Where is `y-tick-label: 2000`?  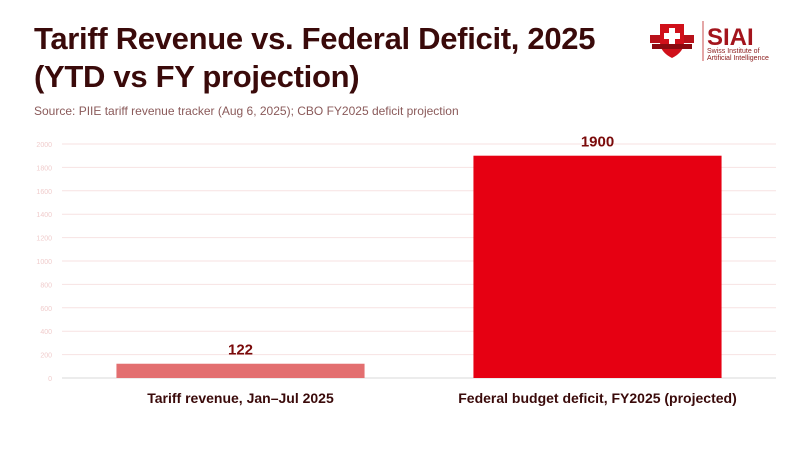 y-tick-label: 2000 is located at coordinates (44, 145).